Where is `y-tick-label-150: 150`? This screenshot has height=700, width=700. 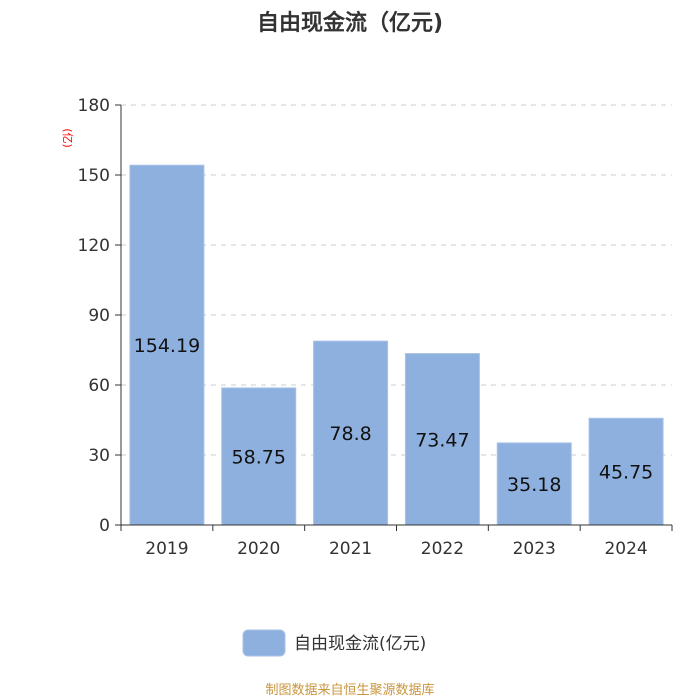
y-tick-label-150: 150 is located at coordinates (94, 176).